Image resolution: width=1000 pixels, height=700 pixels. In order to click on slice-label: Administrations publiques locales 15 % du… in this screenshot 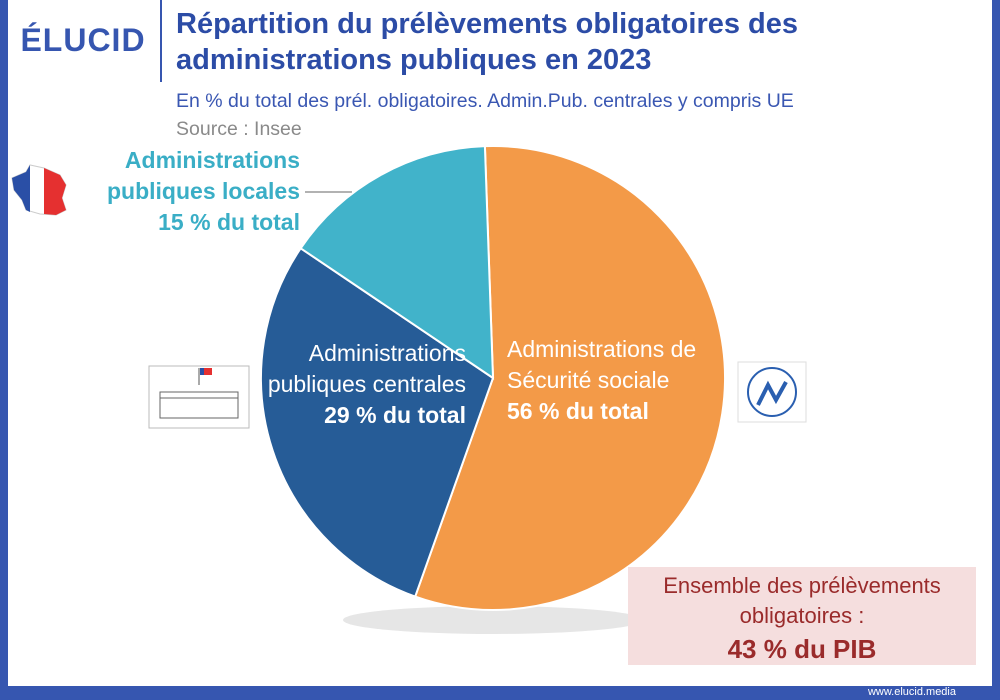, I will do `click(180, 191)`.